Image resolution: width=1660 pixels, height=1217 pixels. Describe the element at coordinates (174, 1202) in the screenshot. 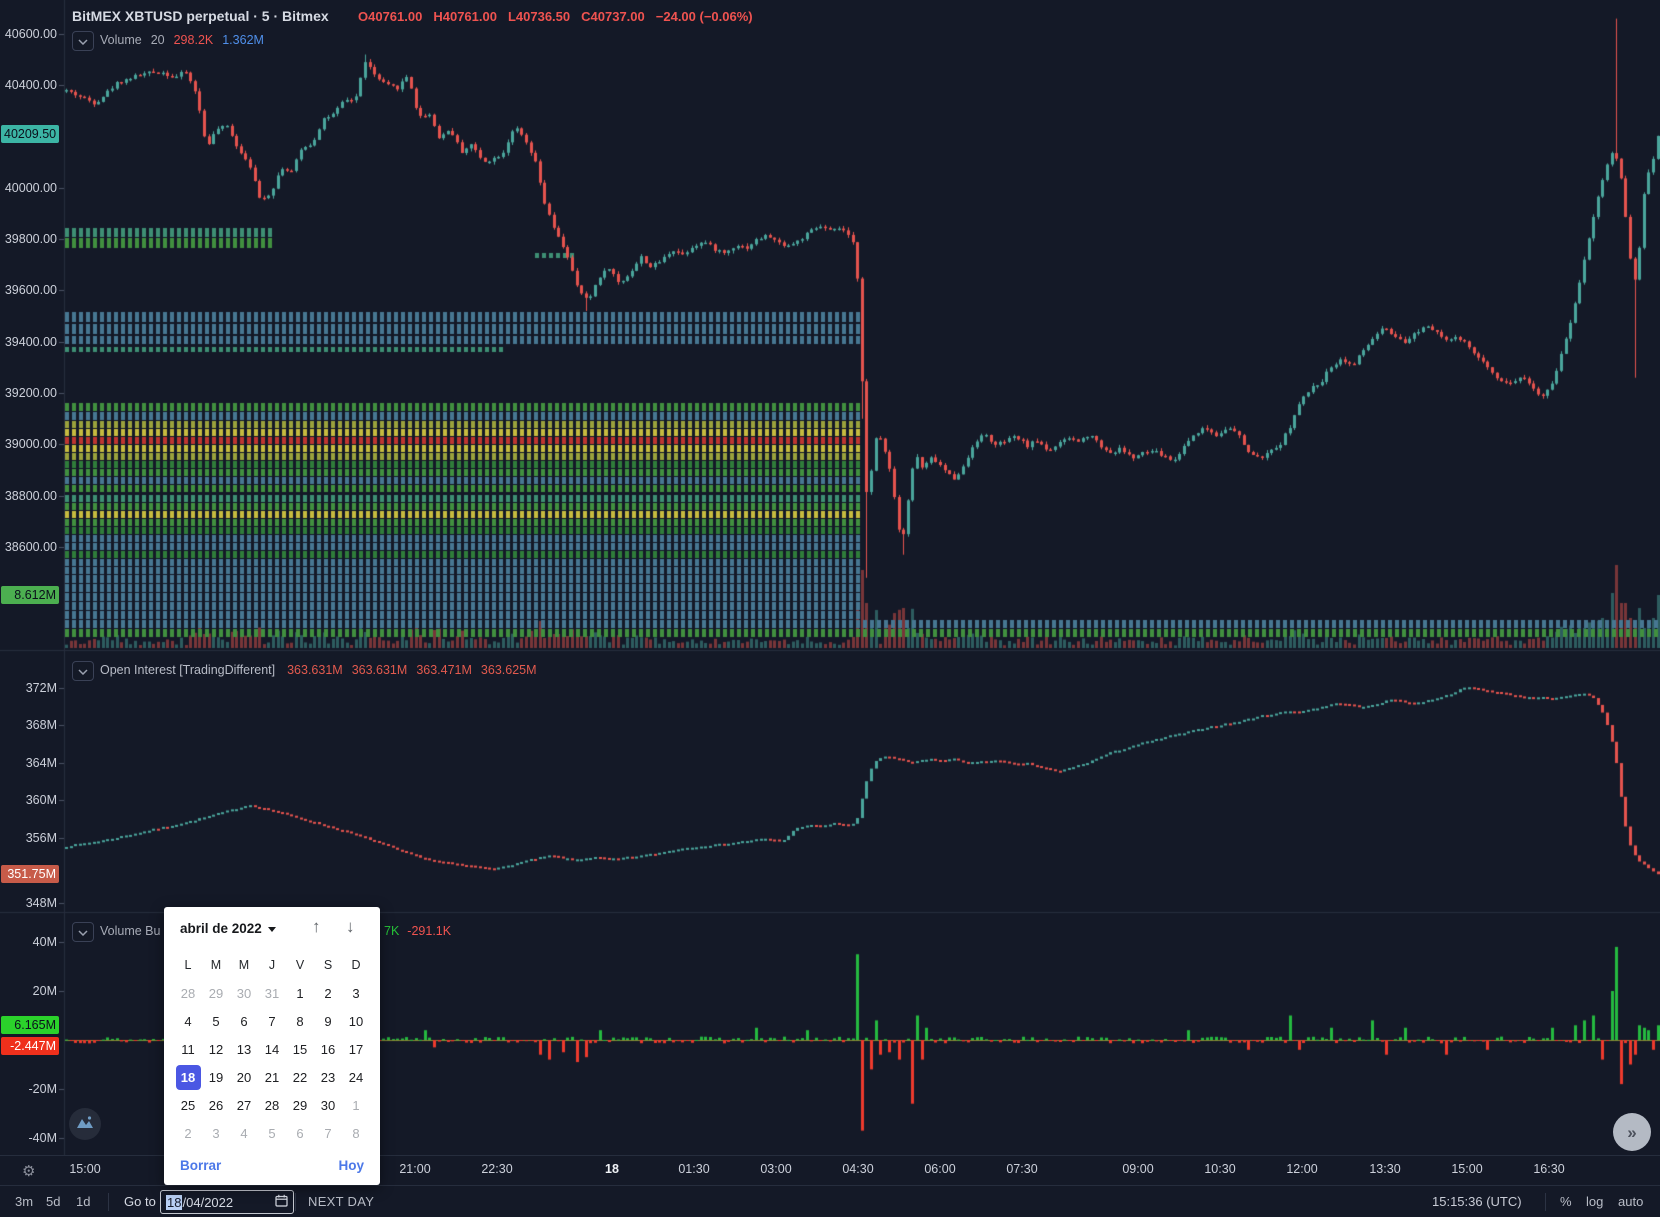

I see `date-day-segment: 18` at that location.